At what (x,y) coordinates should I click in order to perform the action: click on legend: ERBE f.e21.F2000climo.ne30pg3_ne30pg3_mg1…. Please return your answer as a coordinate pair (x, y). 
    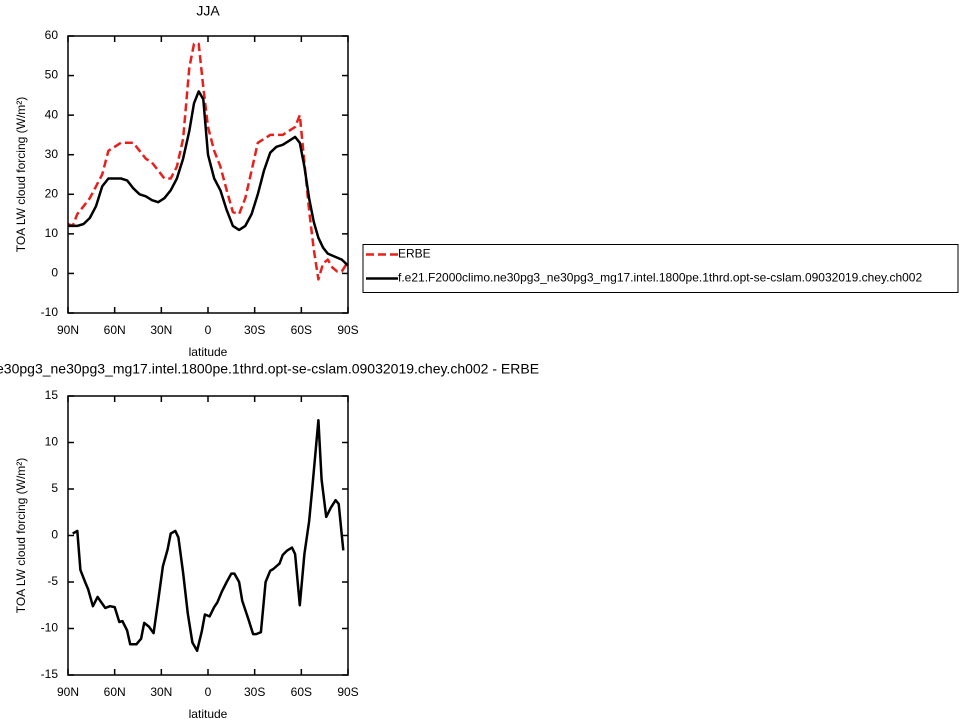
    Looking at the image, I should click on (660, 268).